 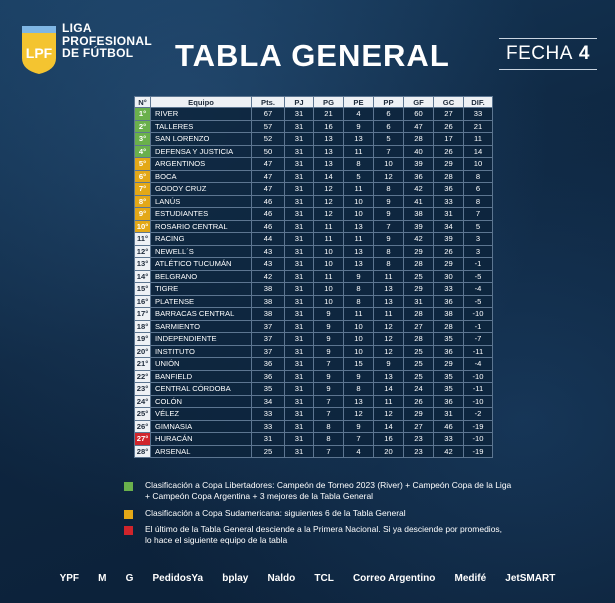 I want to click on table-row: 19° INDEPENDIENTE 37 31 9 10 12 28 35 -7, so click(x=313, y=339).